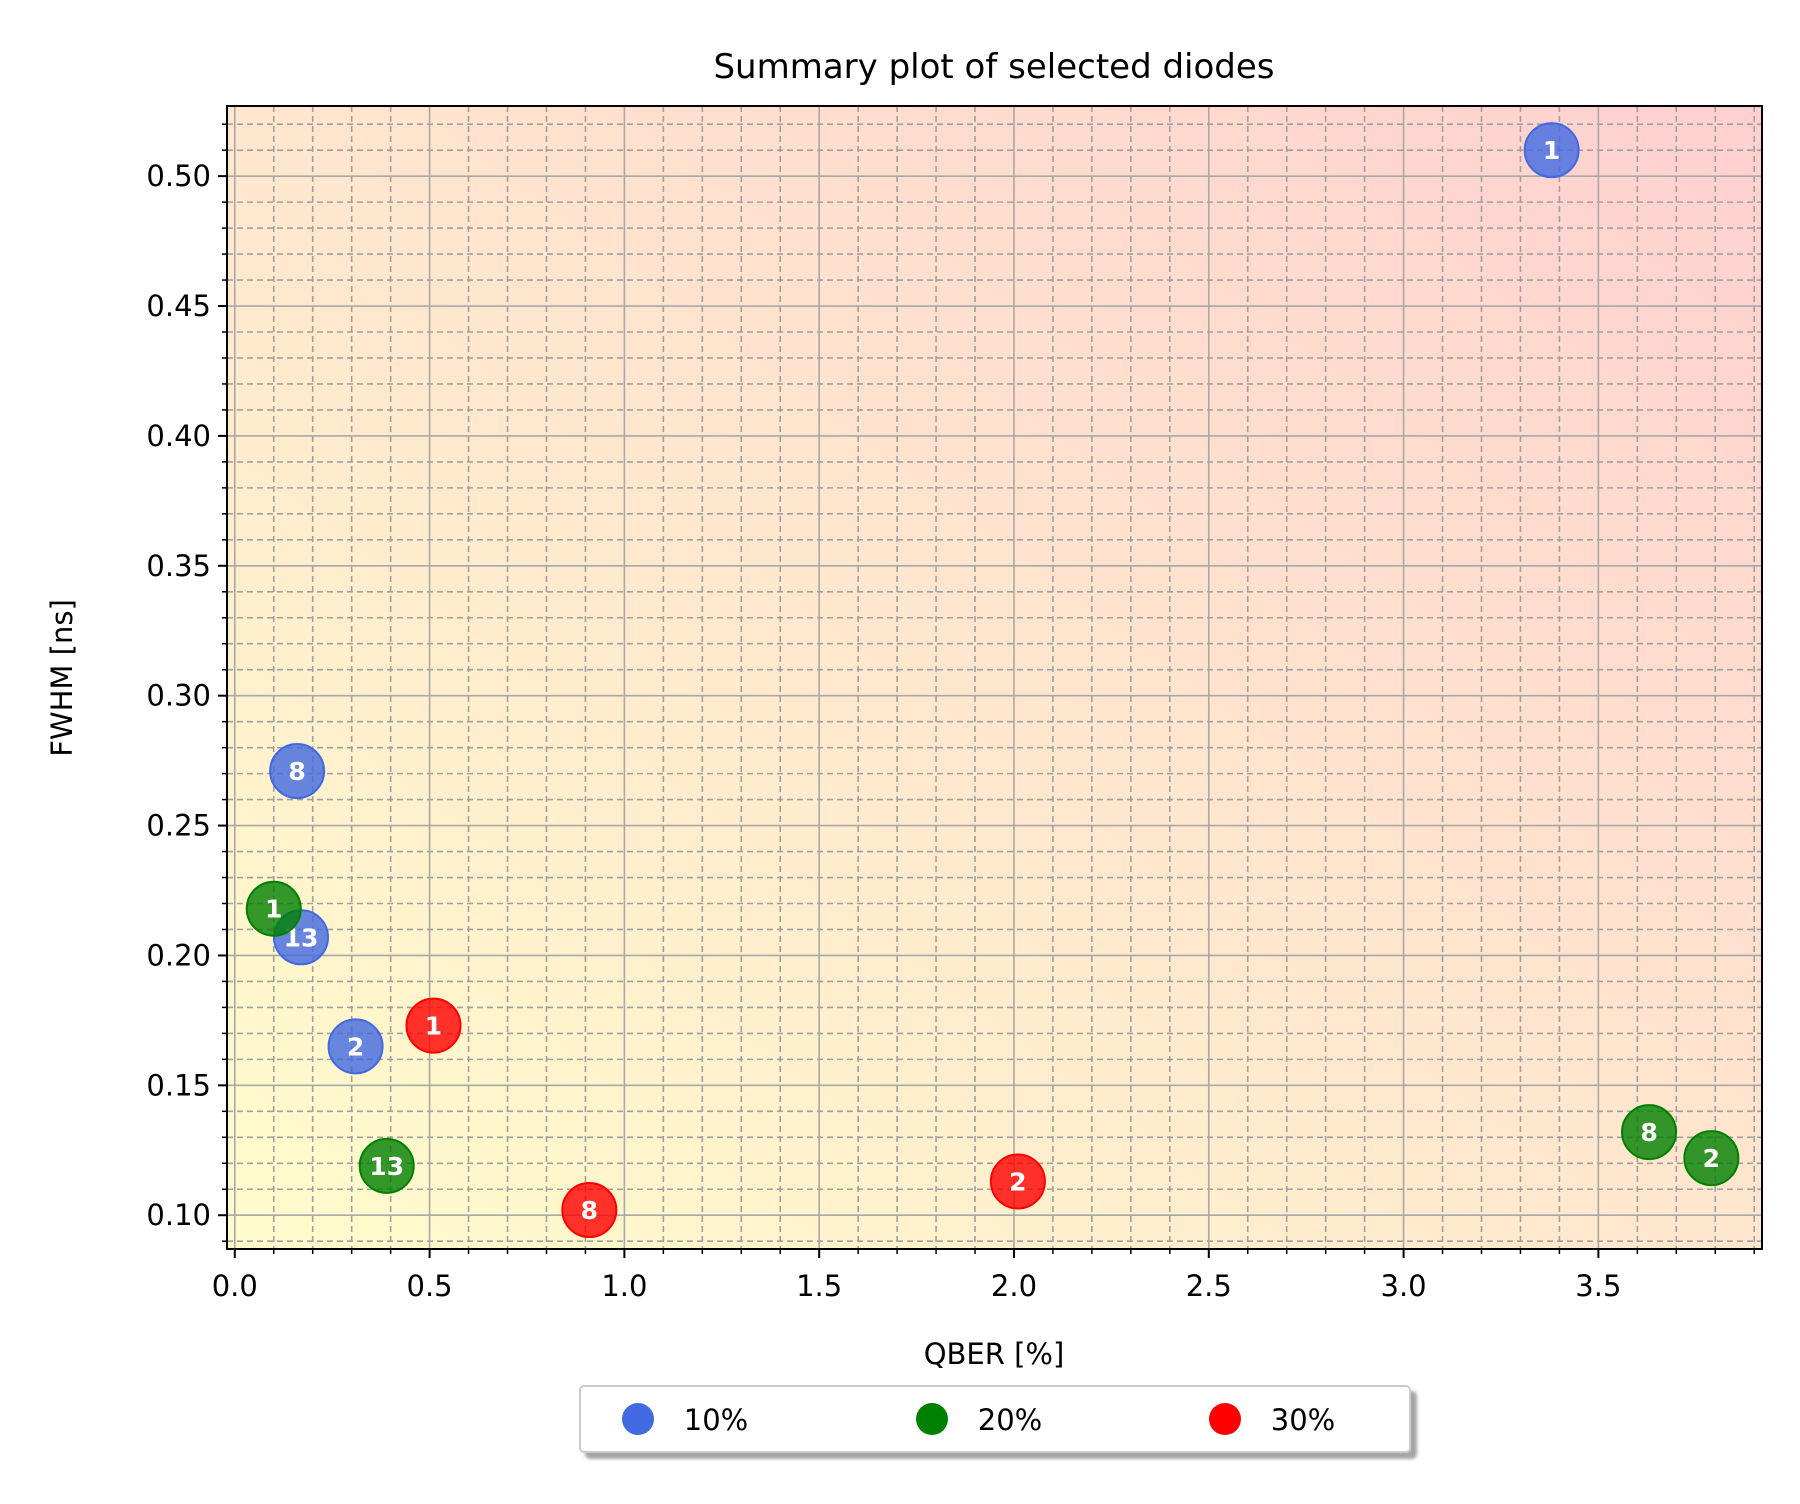  I want to click on y-tick-label: 0.20, so click(178, 955).